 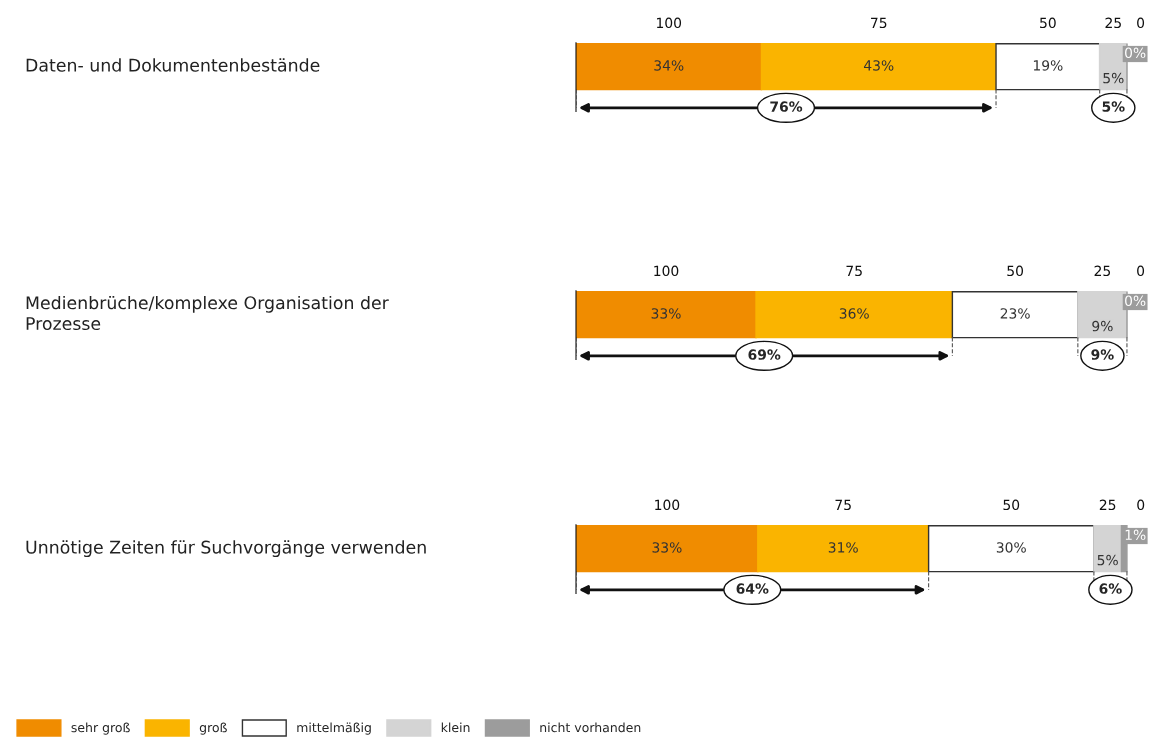 I want to click on annotation: 9%, so click(x=1102, y=354).